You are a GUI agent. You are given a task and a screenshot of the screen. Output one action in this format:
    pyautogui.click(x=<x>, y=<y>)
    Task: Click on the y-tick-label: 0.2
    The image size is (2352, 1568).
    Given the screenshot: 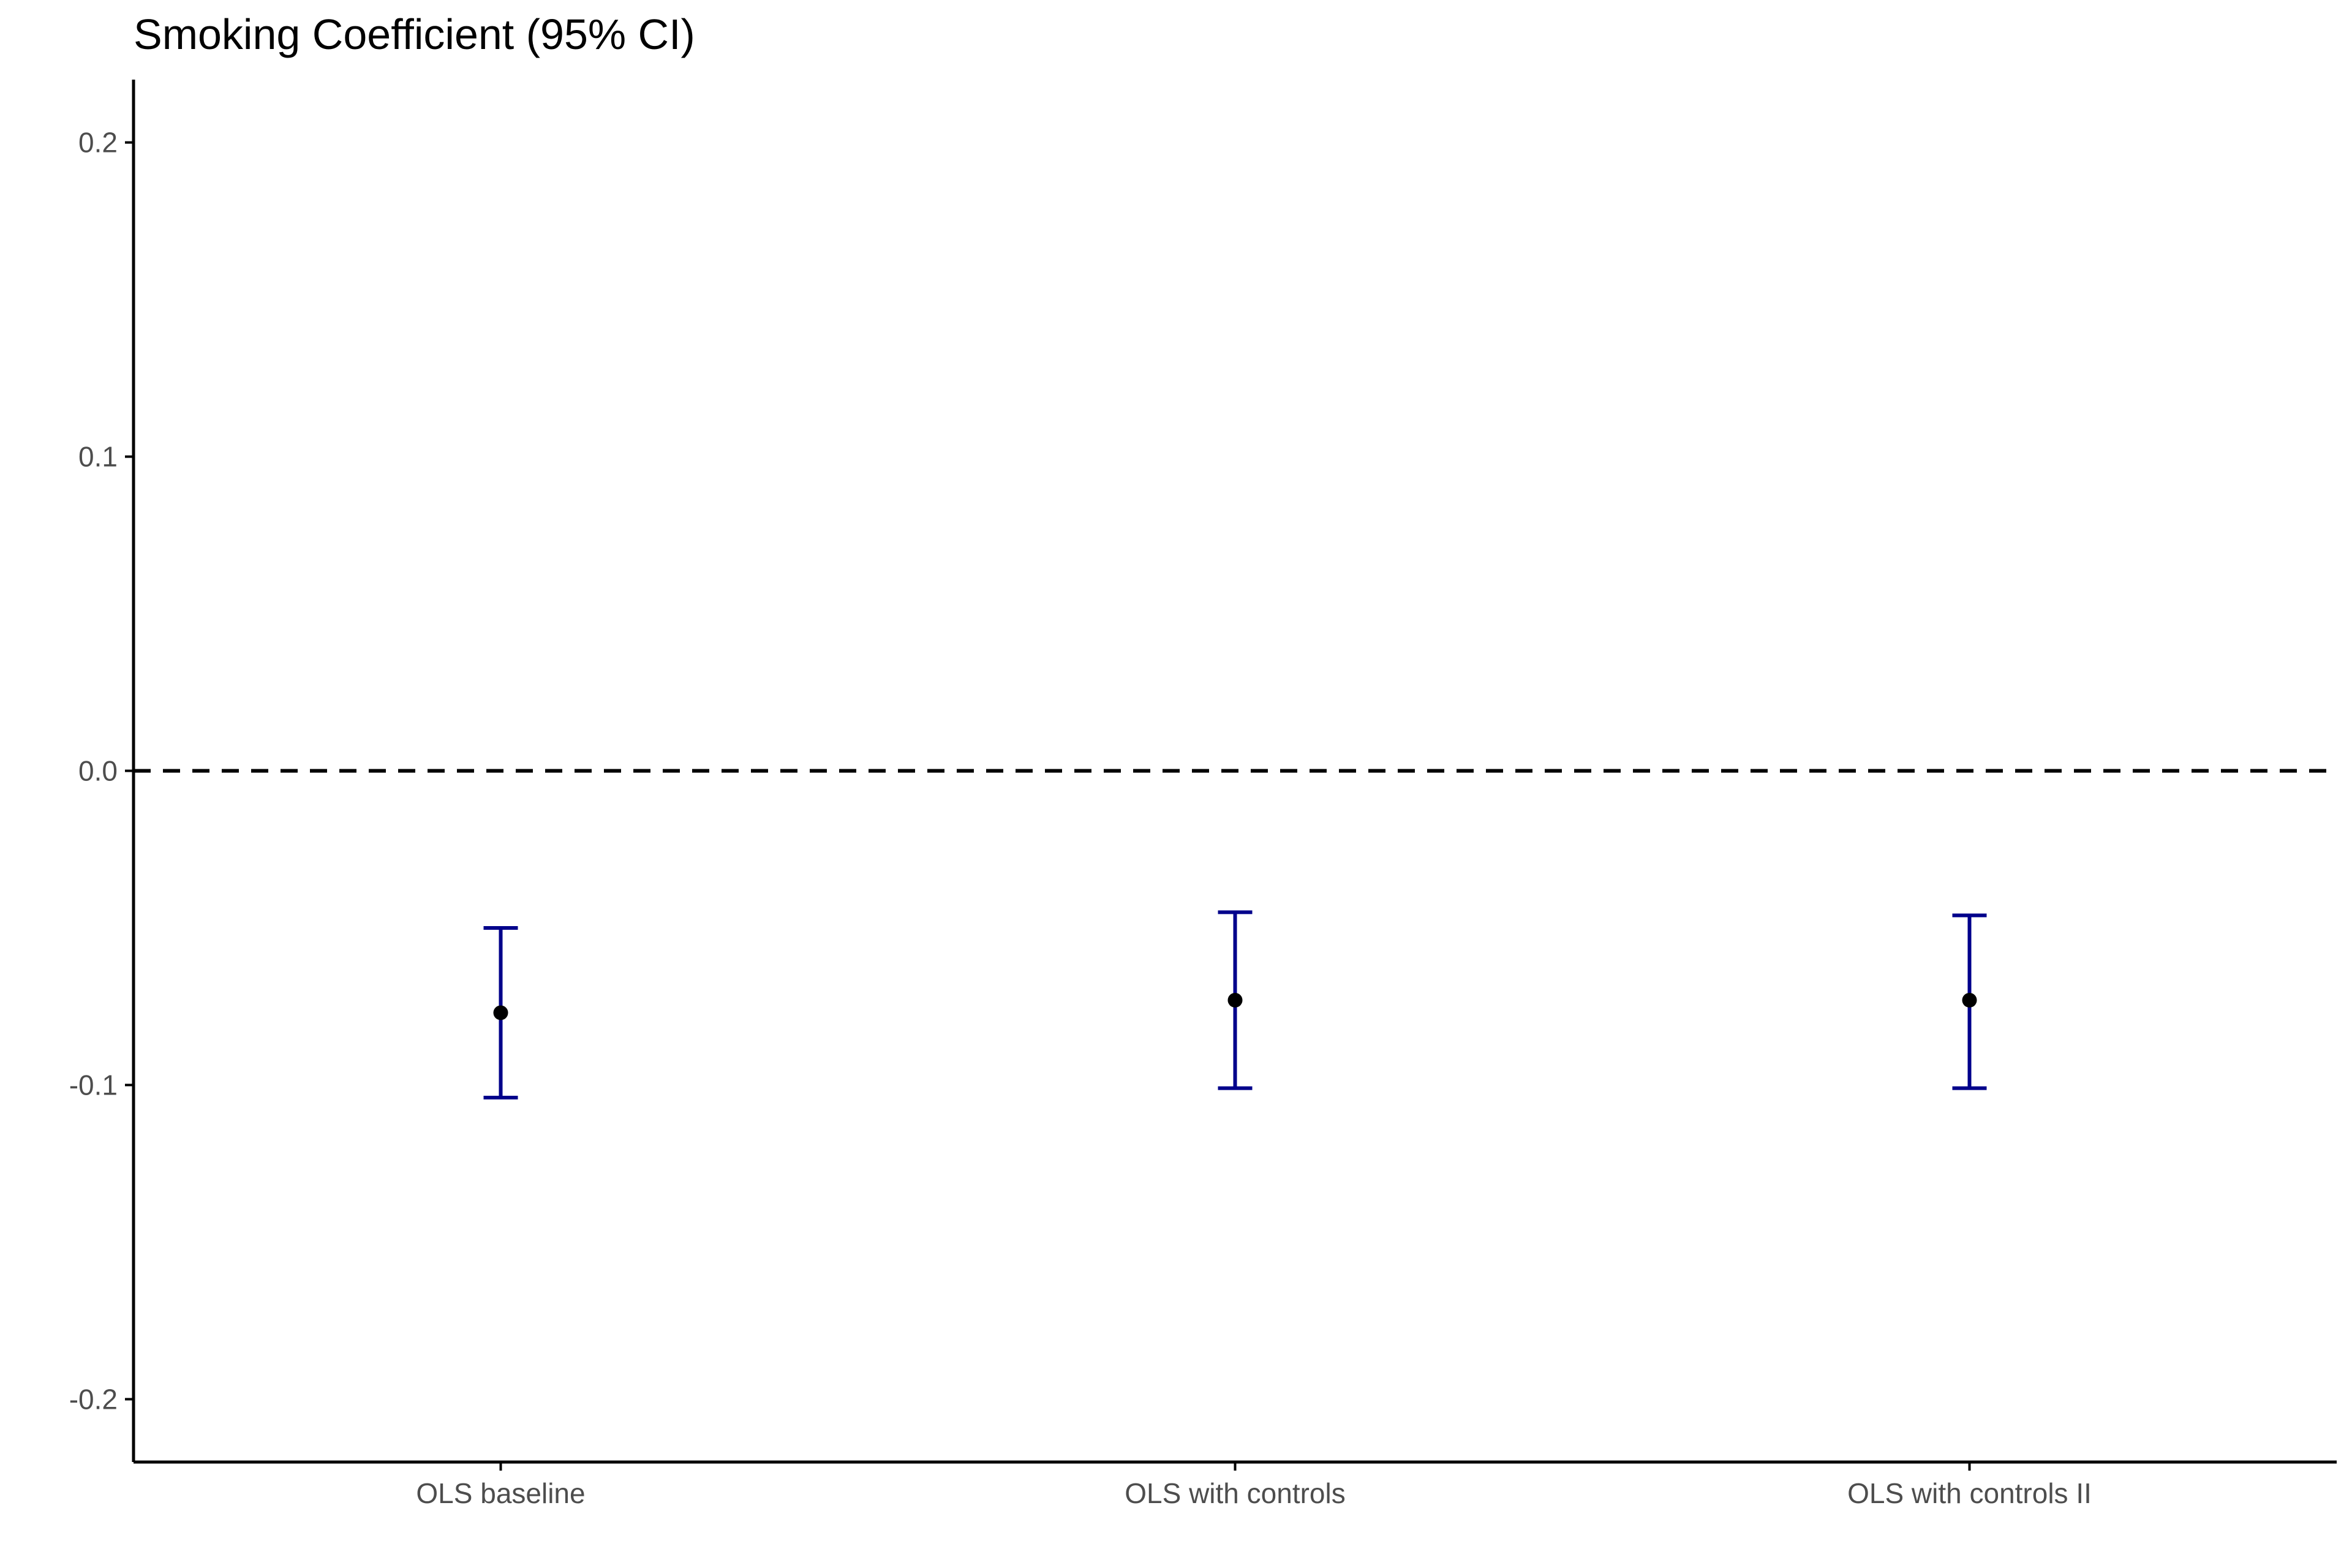 What is the action you would take?
    pyautogui.click(x=98, y=143)
    